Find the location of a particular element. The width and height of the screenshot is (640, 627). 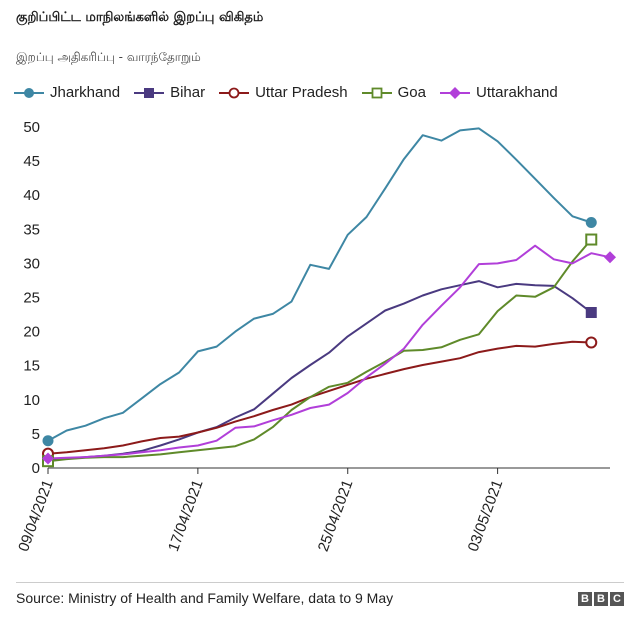

y-tick-label: 40 is located at coordinates (31, 195).